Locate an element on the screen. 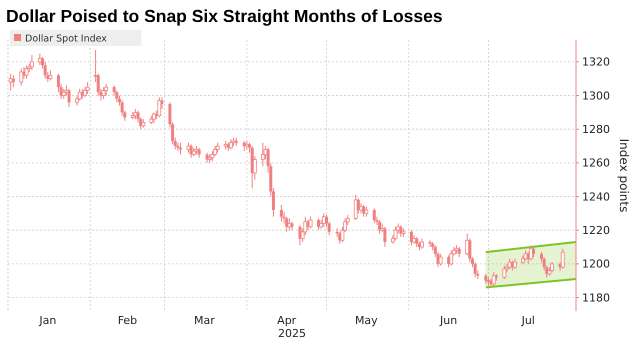 The height and width of the screenshot is (339, 634). x-axis-title: 2025 is located at coordinates (292, 333).